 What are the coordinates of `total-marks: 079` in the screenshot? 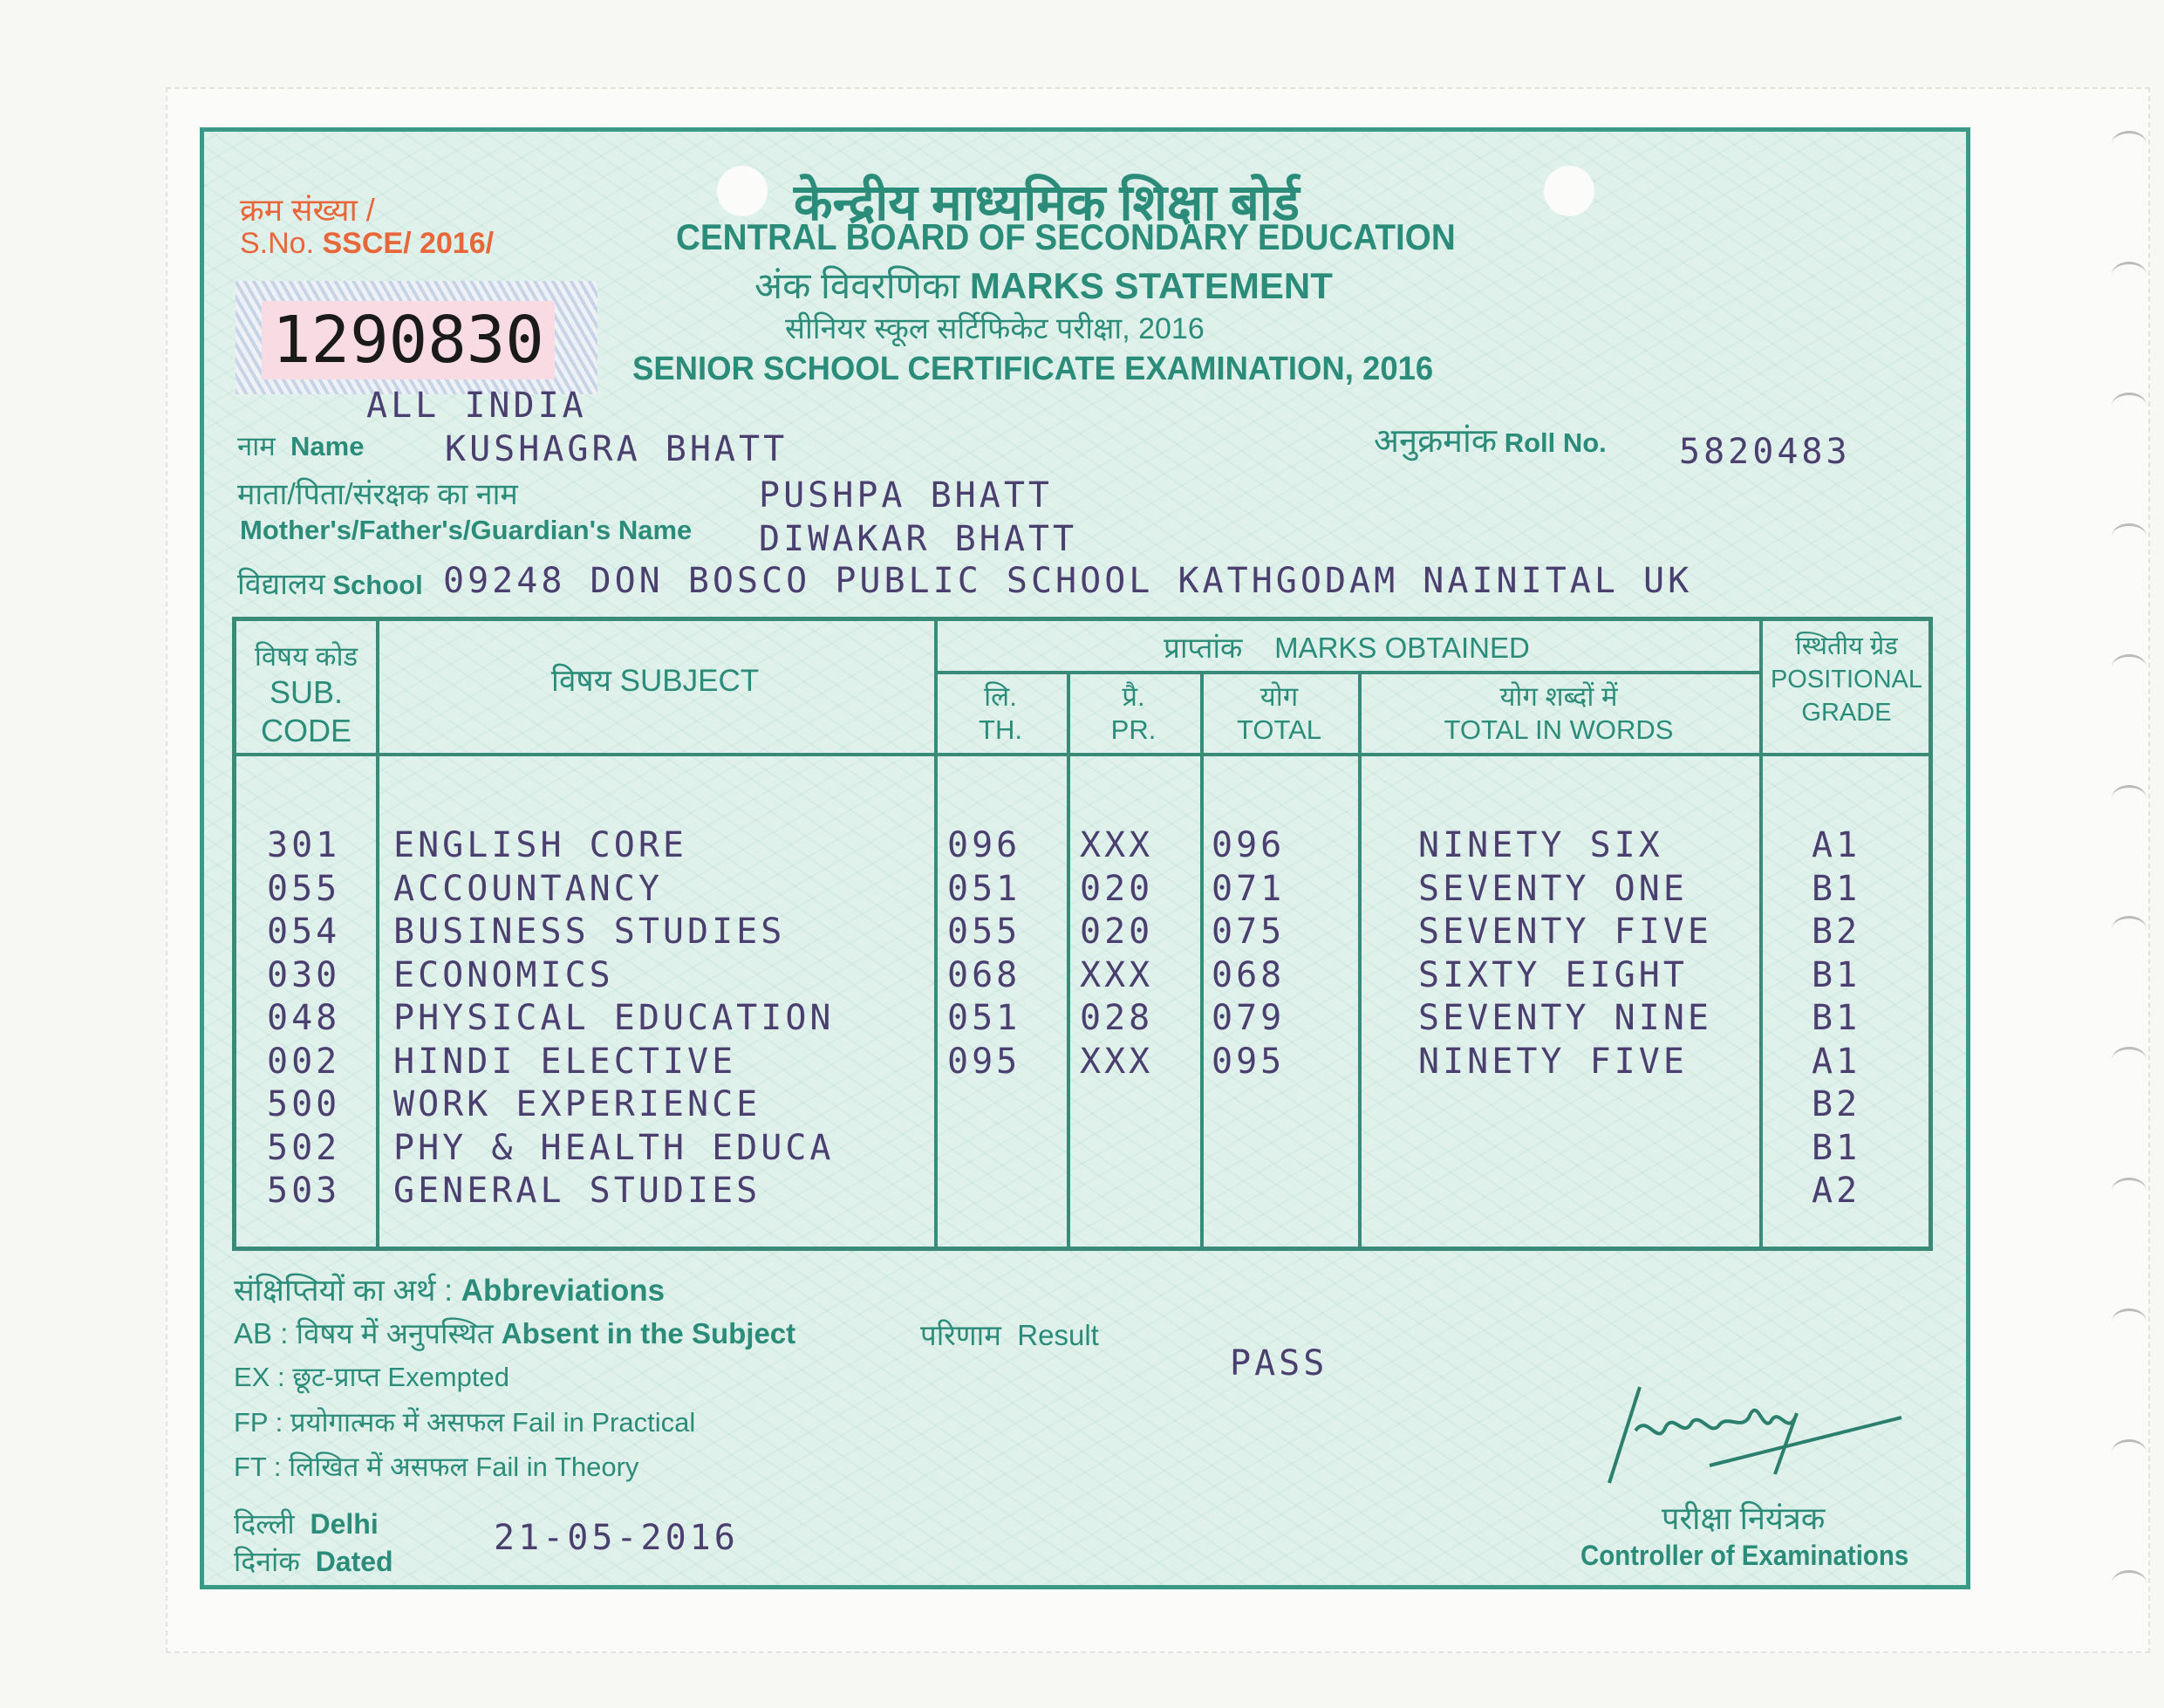 It's located at (1249, 1018).